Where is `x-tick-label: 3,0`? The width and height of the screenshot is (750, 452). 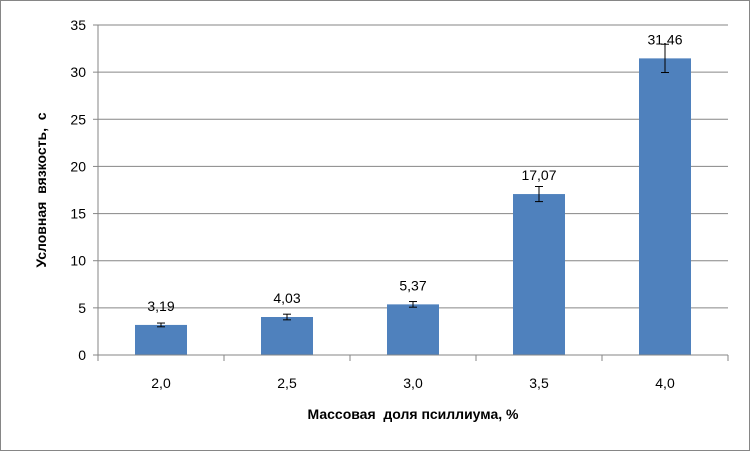 x-tick-label: 3,0 is located at coordinates (413, 383).